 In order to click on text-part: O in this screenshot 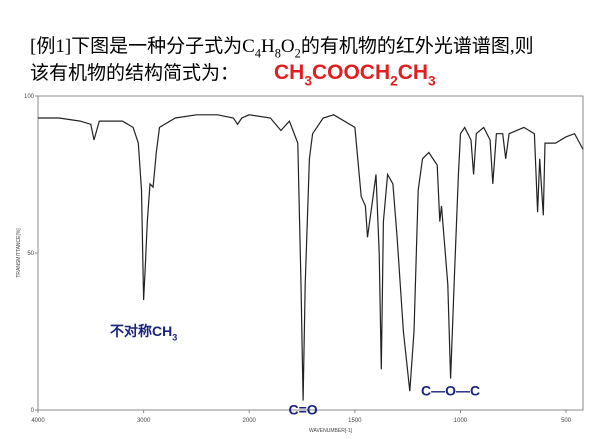, I will do `click(288, 46)`.